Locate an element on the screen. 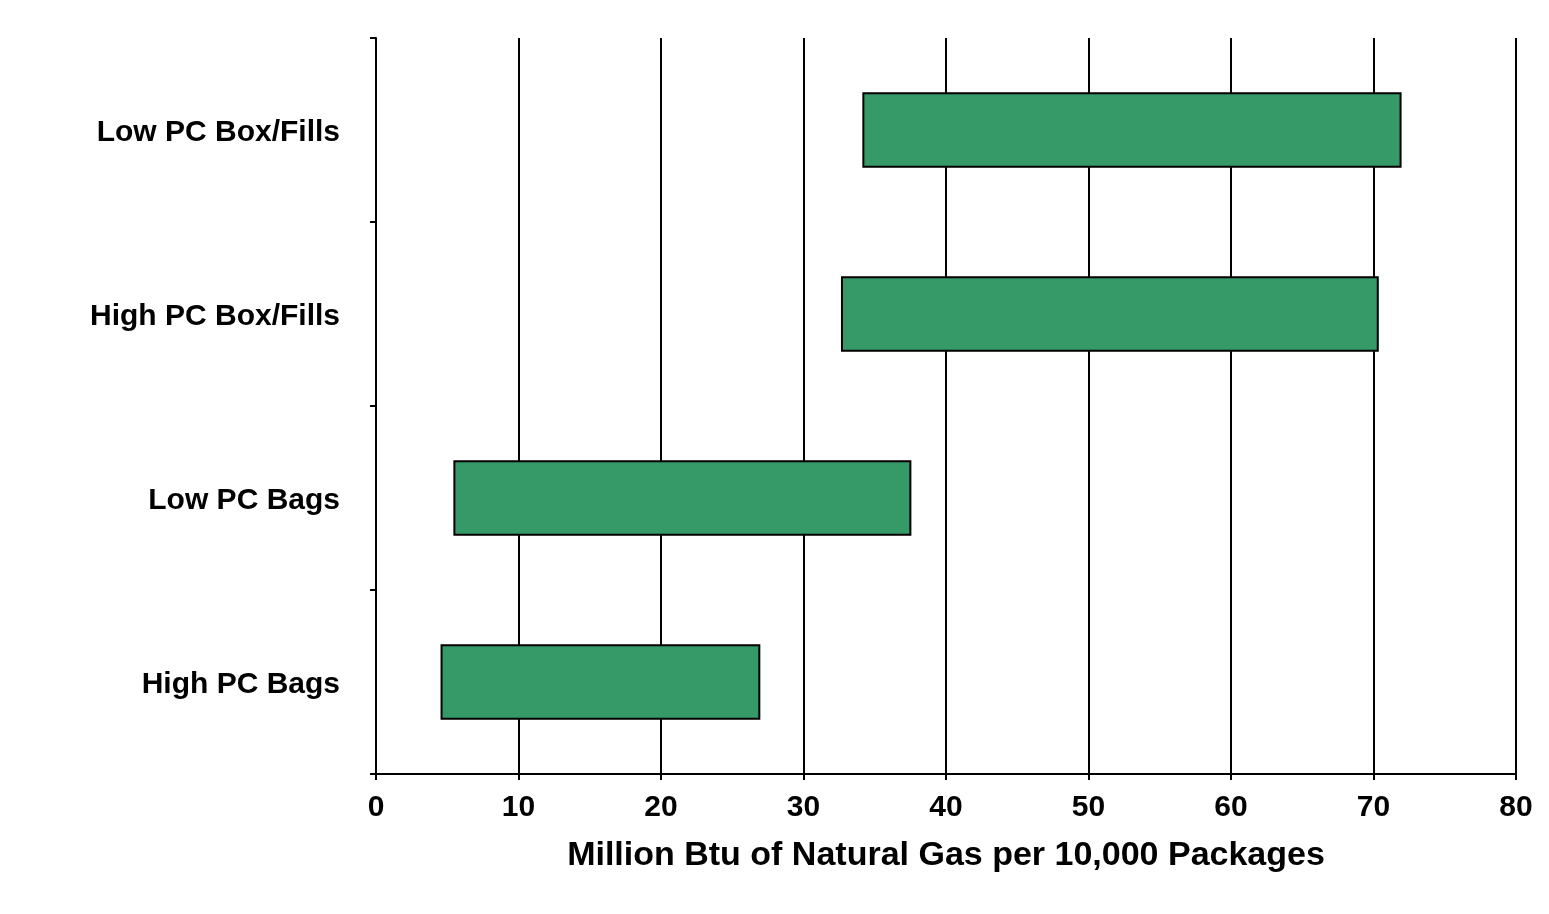 The width and height of the screenshot is (1549, 914). x-tick-label: 30 is located at coordinates (803, 805).